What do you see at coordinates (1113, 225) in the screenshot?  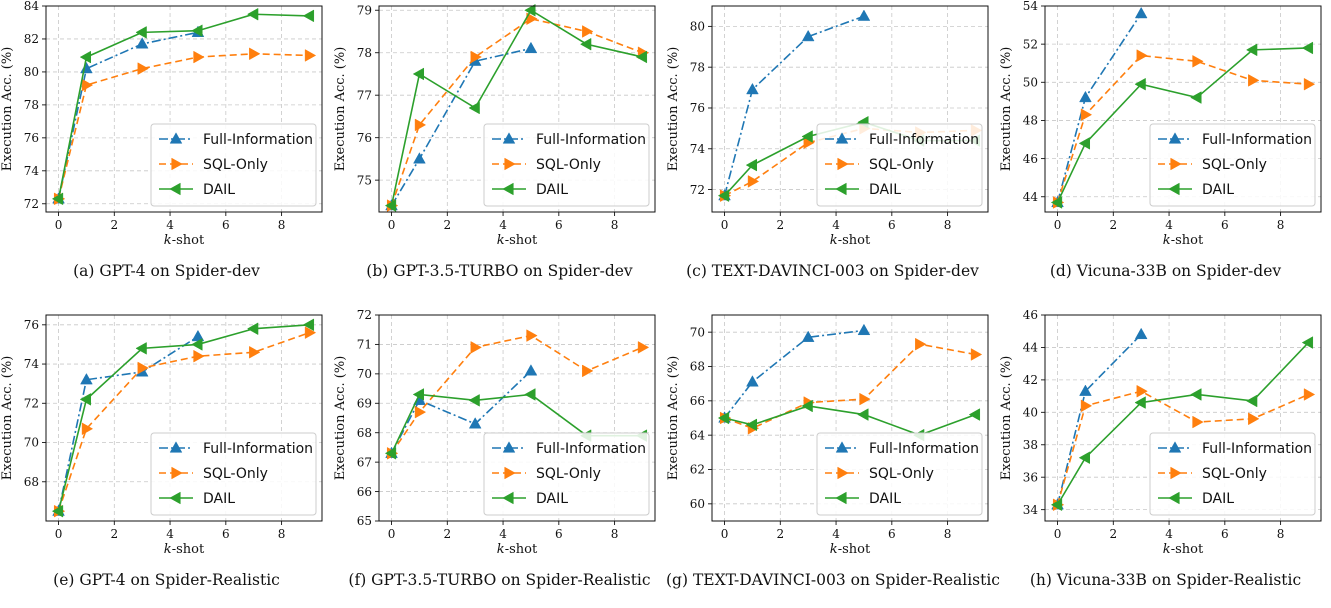 I see `x-tick-label: 2` at bounding box center [1113, 225].